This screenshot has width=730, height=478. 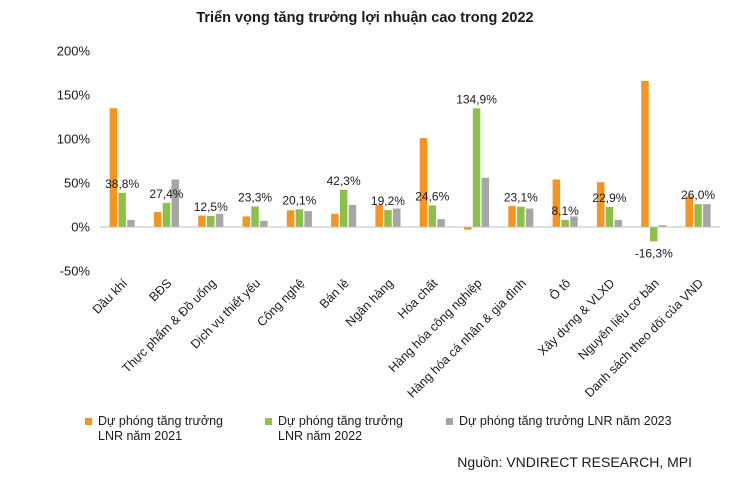 I want to click on data-label: 8,1%, so click(x=565, y=211).